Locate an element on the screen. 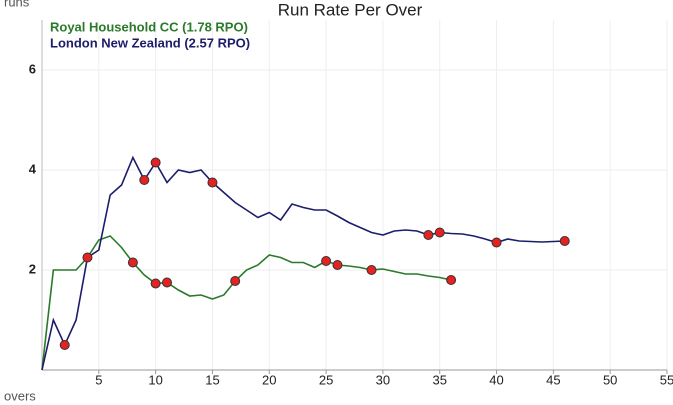 The image size is (673, 405). x-tick-label: 25 is located at coordinates (326, 379).